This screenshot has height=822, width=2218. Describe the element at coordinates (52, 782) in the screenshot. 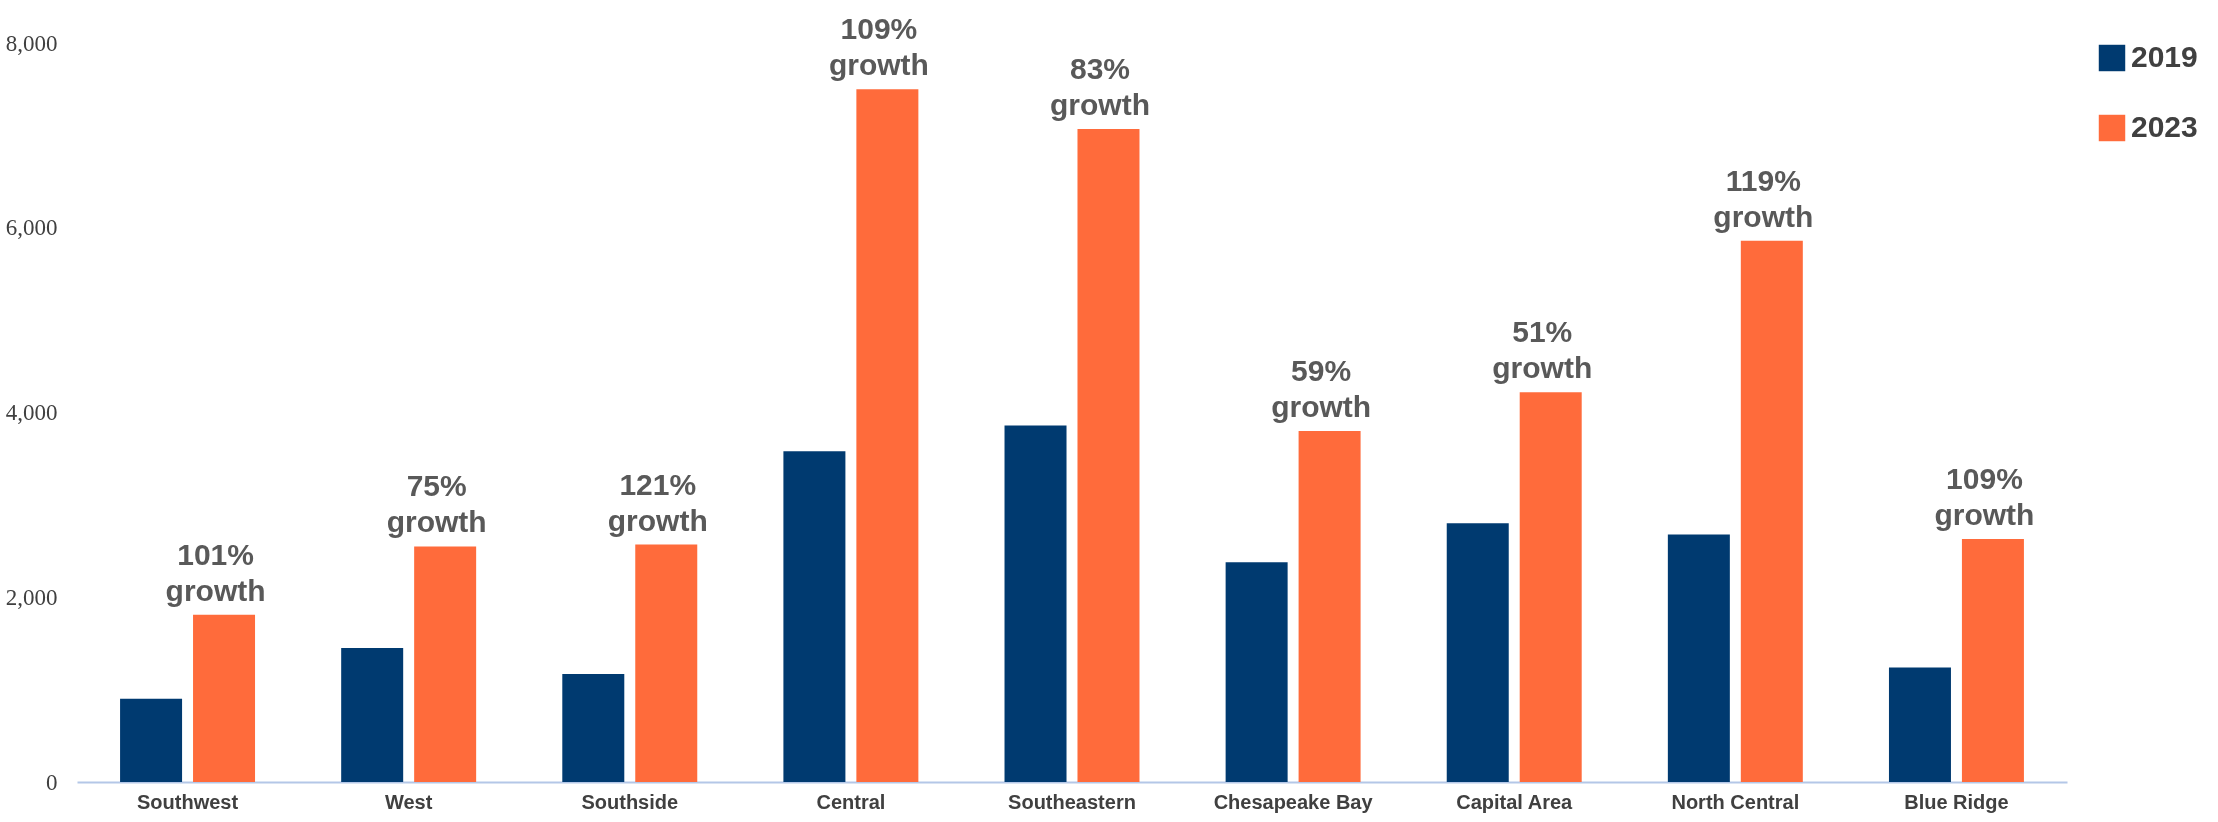

I see `y-tick-label: 0` at that location.